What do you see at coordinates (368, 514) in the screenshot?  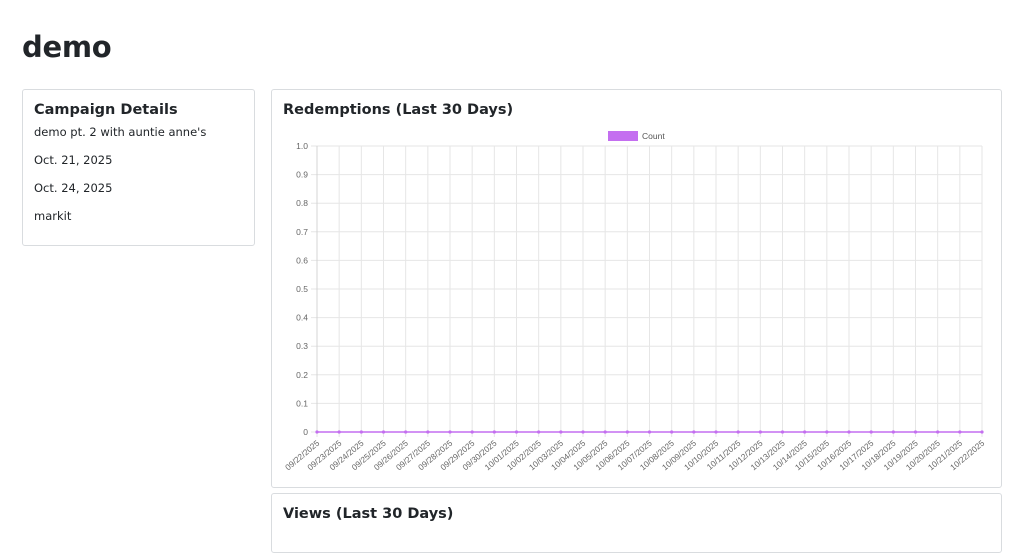 I see `views-chart-heading: Views (Last 30 Days)` at bounding box center [368, 514].